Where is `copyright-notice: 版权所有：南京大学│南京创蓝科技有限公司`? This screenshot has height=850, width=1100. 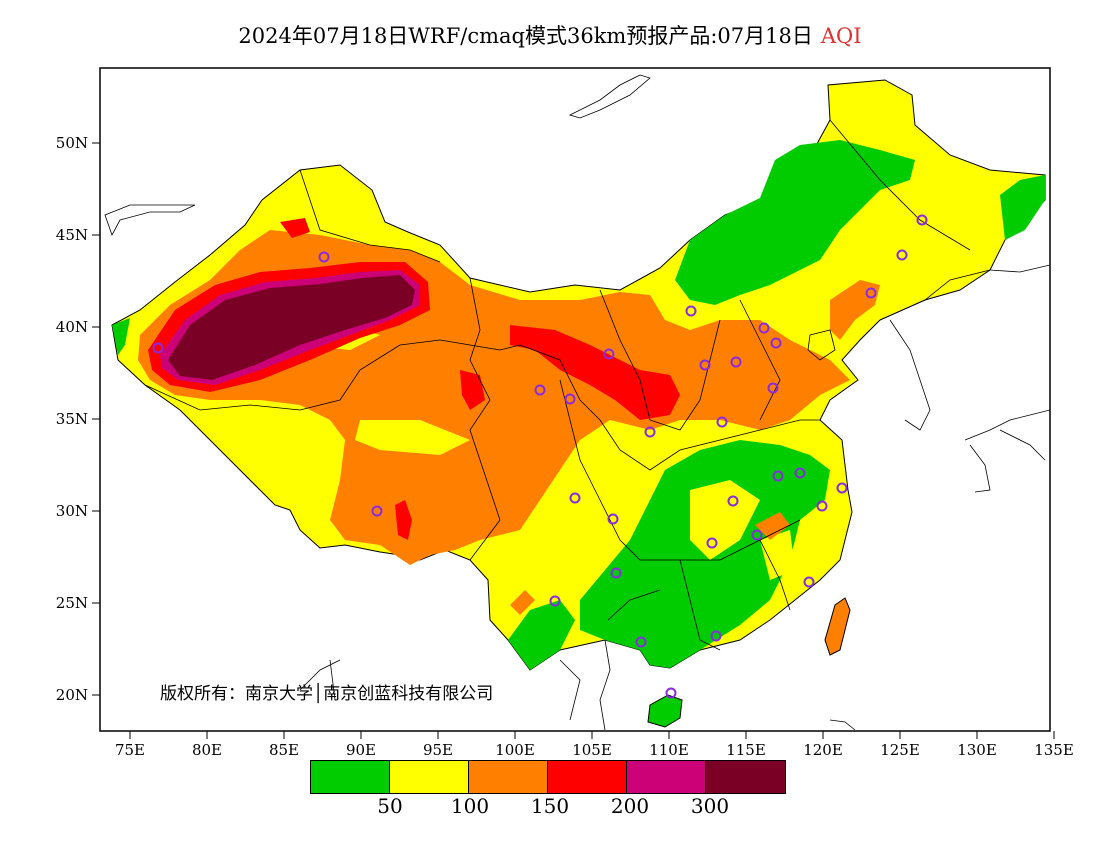
copyright-notice: 版权所有：南京大学│南京创蓝科技有限公司 is located at coordinates (327, 694).